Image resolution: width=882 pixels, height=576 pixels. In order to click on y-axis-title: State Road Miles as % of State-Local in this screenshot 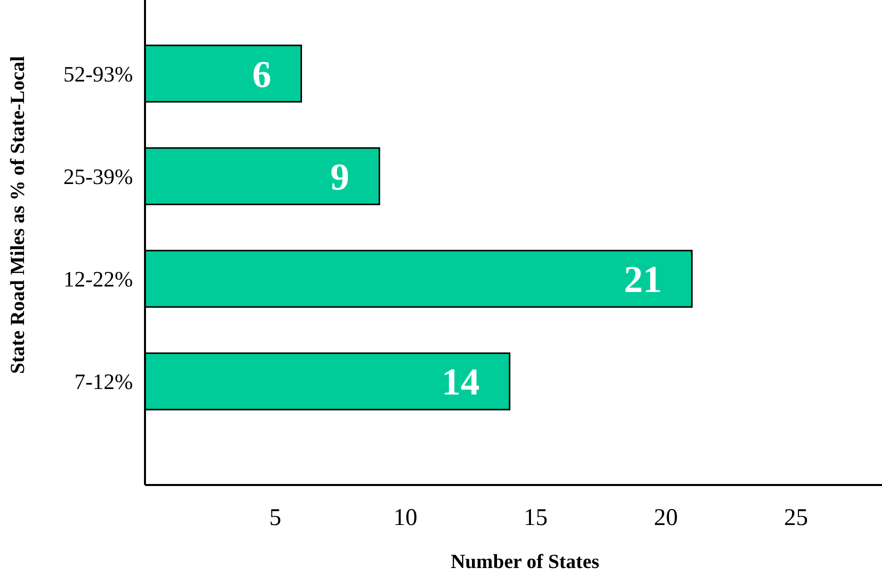, I will do `click(18, 215)`.